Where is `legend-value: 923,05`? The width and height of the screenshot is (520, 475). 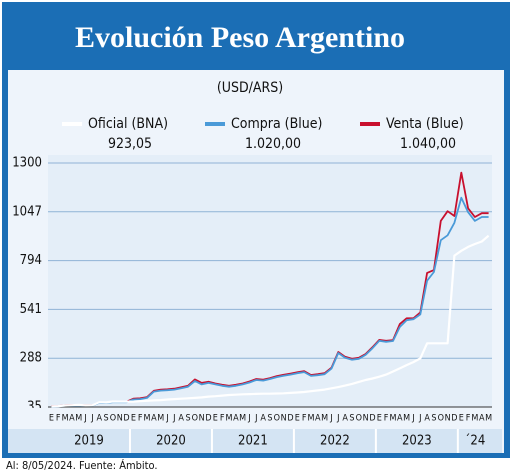
legend-value: 923,05 is located at coordinates (130, 144).